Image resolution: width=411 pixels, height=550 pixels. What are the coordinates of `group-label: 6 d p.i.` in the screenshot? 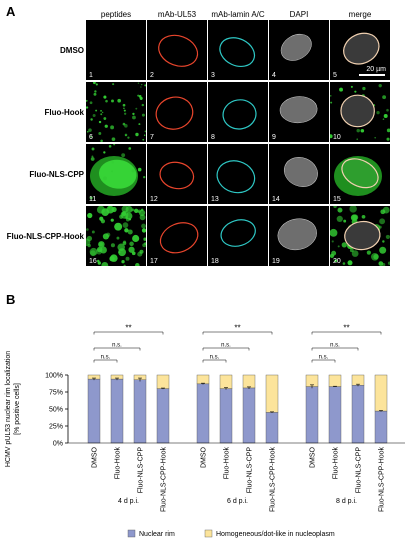 It's located at (237, 501).